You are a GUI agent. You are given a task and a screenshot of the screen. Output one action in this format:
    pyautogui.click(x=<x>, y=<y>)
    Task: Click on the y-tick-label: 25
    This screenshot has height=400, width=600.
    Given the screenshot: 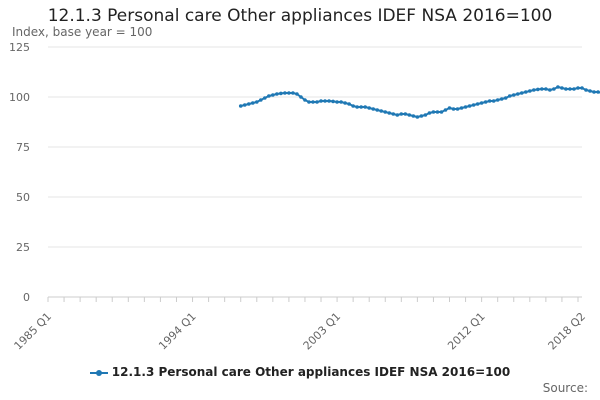 What is the action you would take?
    pyautogui.click(x=23, y=247)
    